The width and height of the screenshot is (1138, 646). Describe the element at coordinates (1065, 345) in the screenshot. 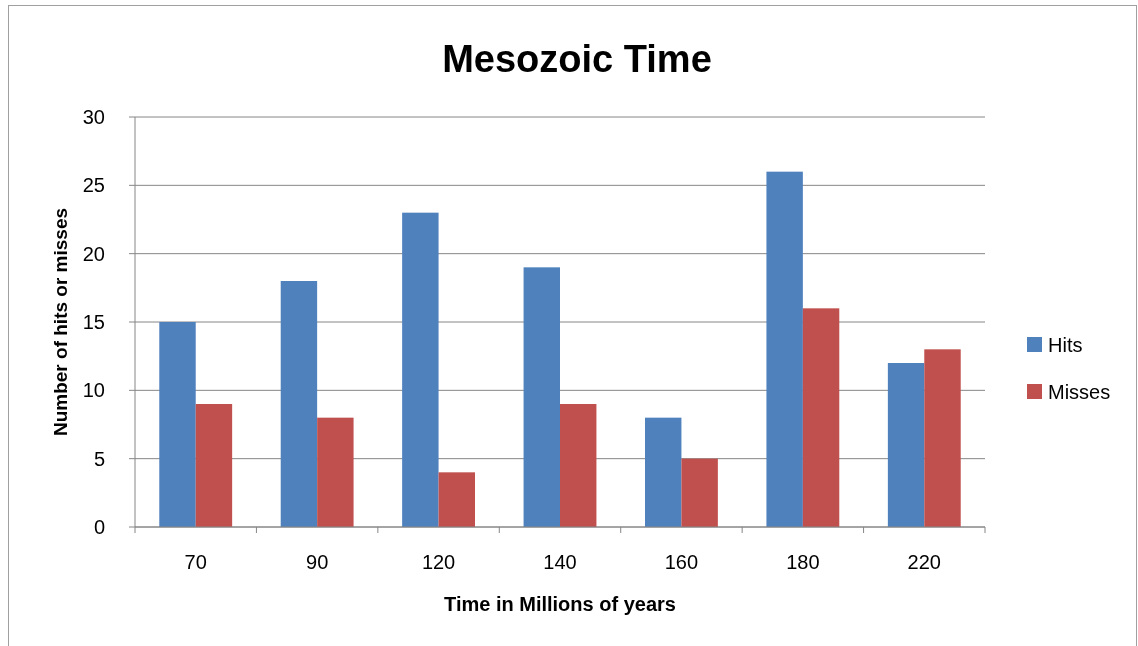

I see `legend-label: Hits` at that location.